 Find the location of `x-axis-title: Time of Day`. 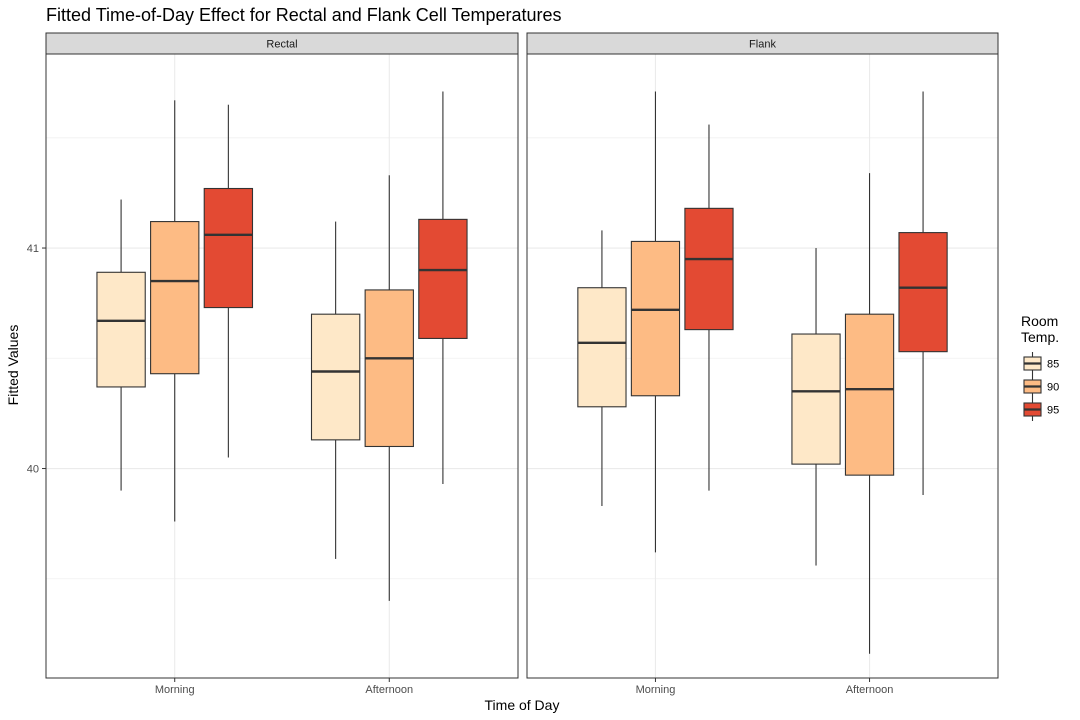

x-axis-title: Time of Day is located at coordinates (522, 705).